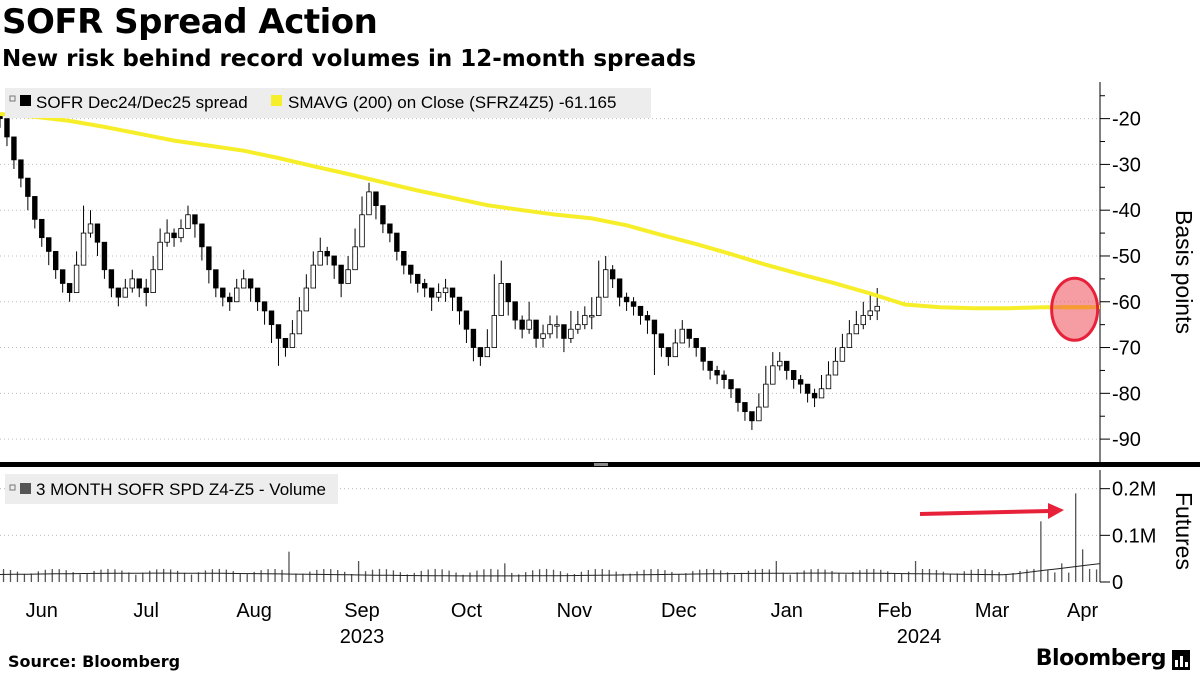 Image resolution: width=1200 pixels, height=675 pixels. Describe the element at coordinates (42, 611) in the screenshot. I see `x-tick-label: Jun` at that location.